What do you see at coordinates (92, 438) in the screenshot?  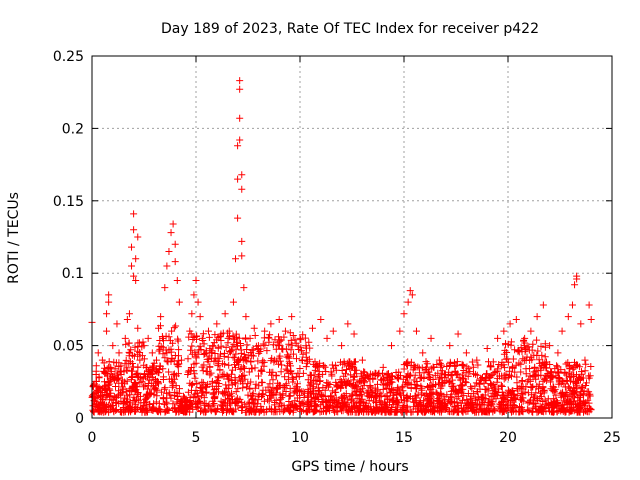 I see `x-tick-label: 0` at bounding box center [92, 438].